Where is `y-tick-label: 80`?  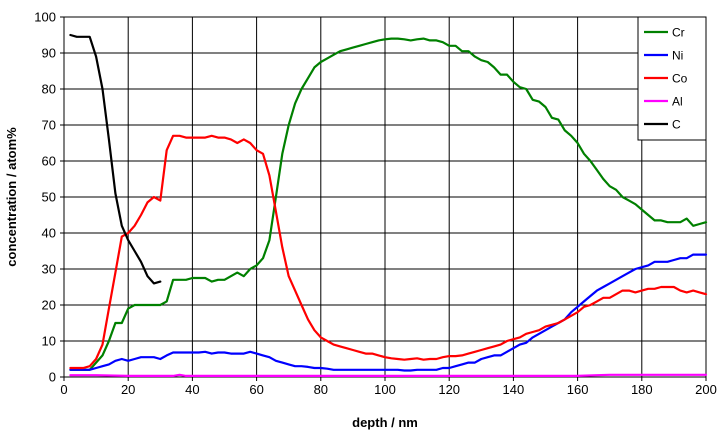 y-tick-label: 80 is located at coordinates (49, 89).